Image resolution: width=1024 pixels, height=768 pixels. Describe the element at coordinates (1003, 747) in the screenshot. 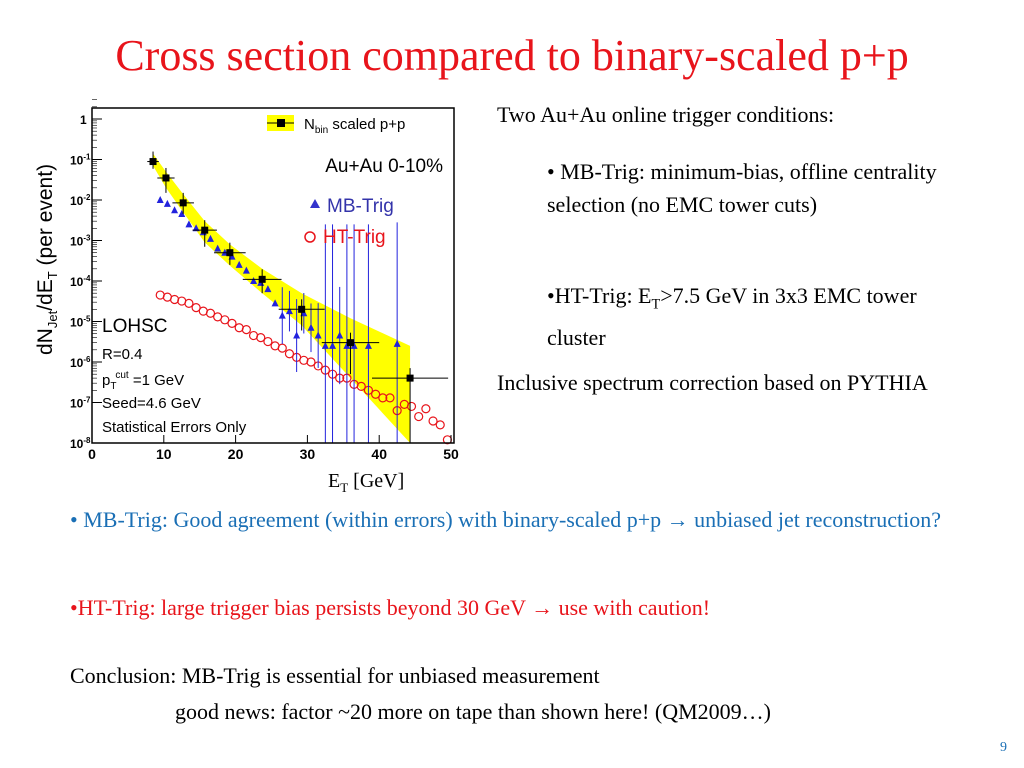

I see `page-number: 9` at that location.